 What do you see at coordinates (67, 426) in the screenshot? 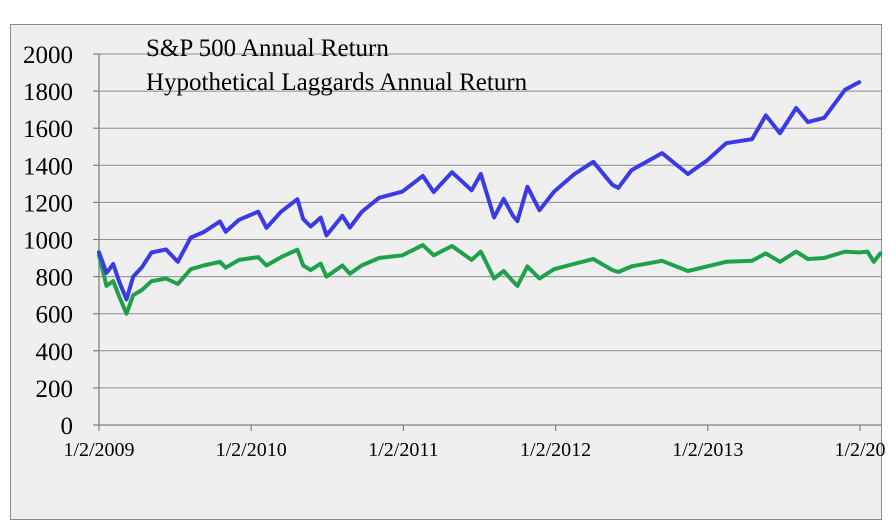
I see `y-tick-label: 0` at bounding box center [67, 426].